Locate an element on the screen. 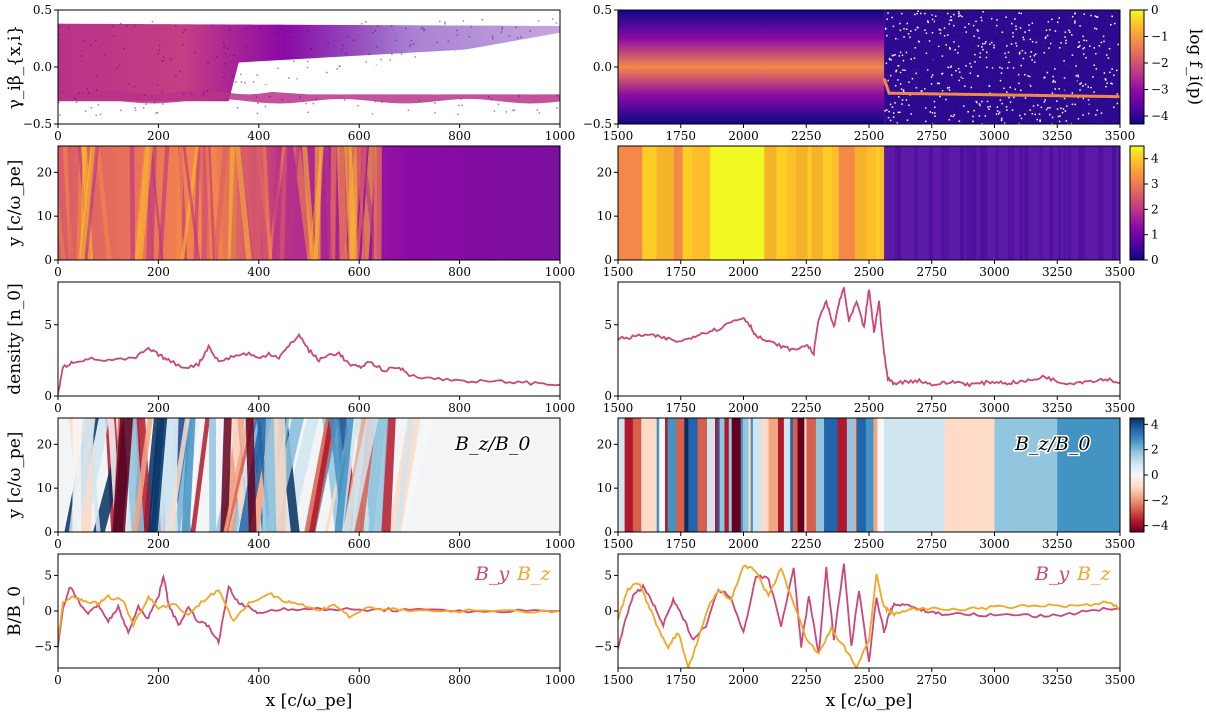 The image size is (1206, 713). x-tick-label: 0 is located at coordinates (58, 136).